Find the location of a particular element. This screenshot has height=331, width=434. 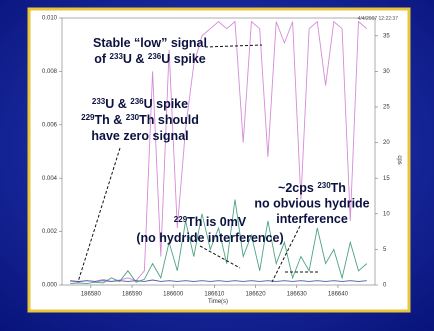

annotation: of 233U & 236U spike is located at coordinates (150, 59).